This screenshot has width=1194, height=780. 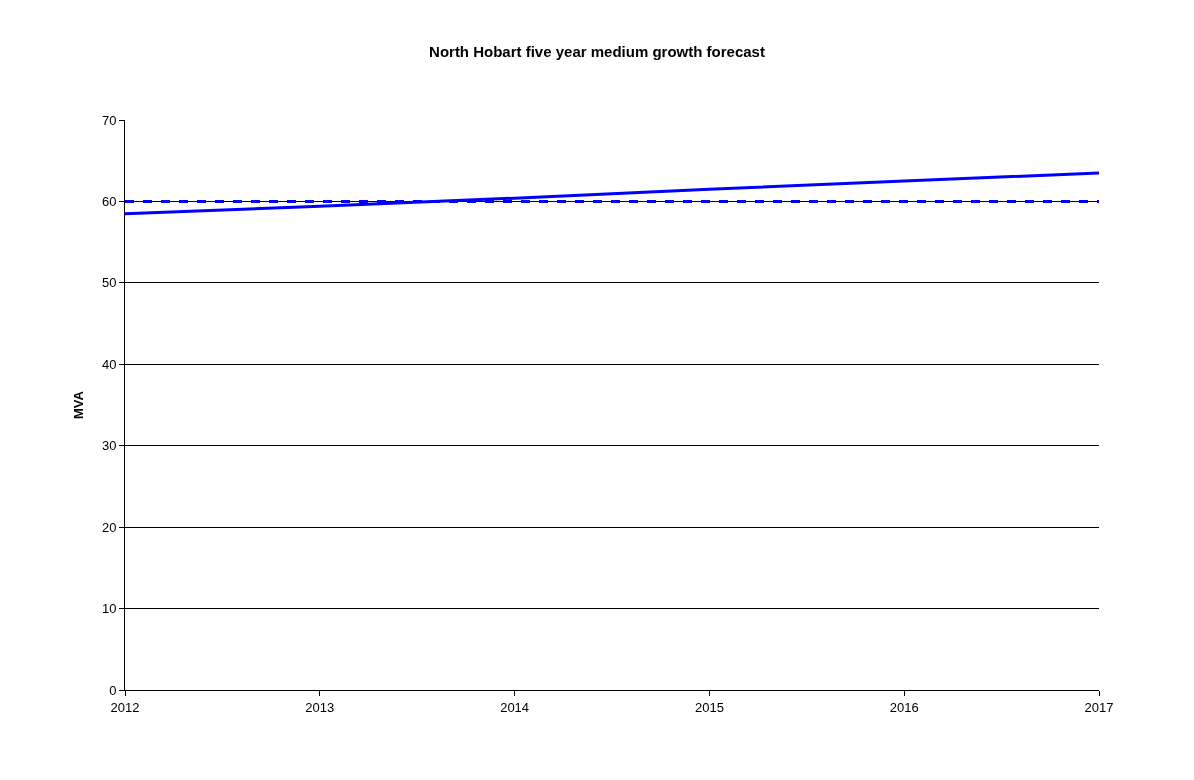 I want to click on x-tick-label: 2013, so click(x=320, y=707).